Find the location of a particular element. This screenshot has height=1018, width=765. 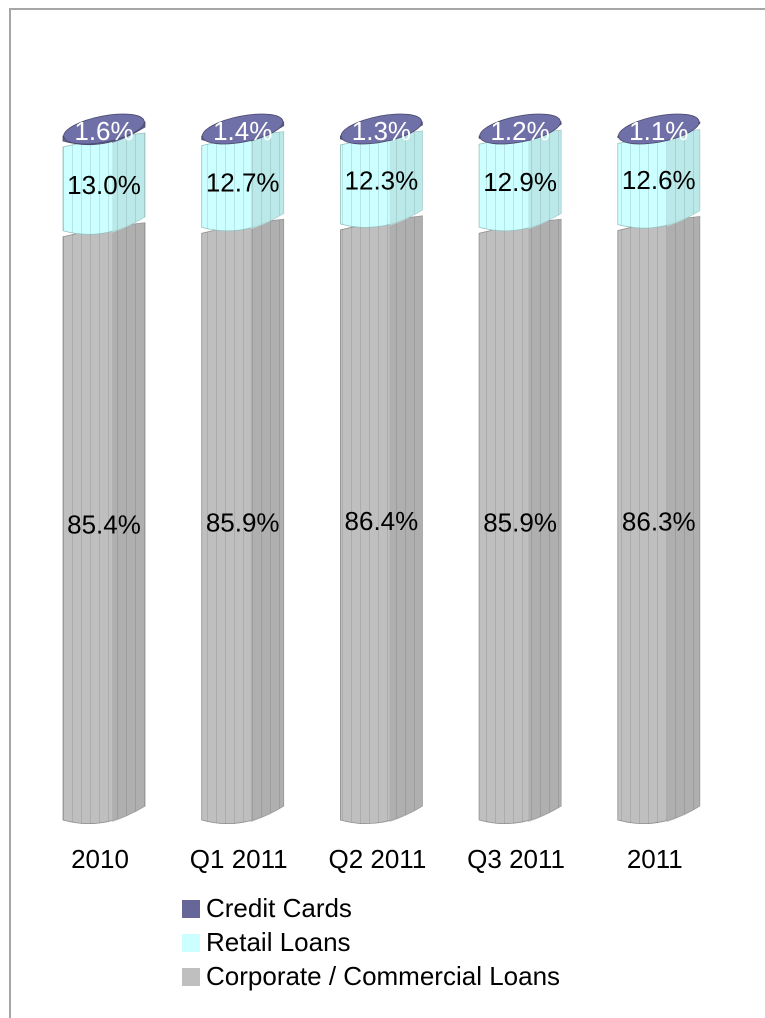

data-label: 12.7% is located at coordinates (243, 182).